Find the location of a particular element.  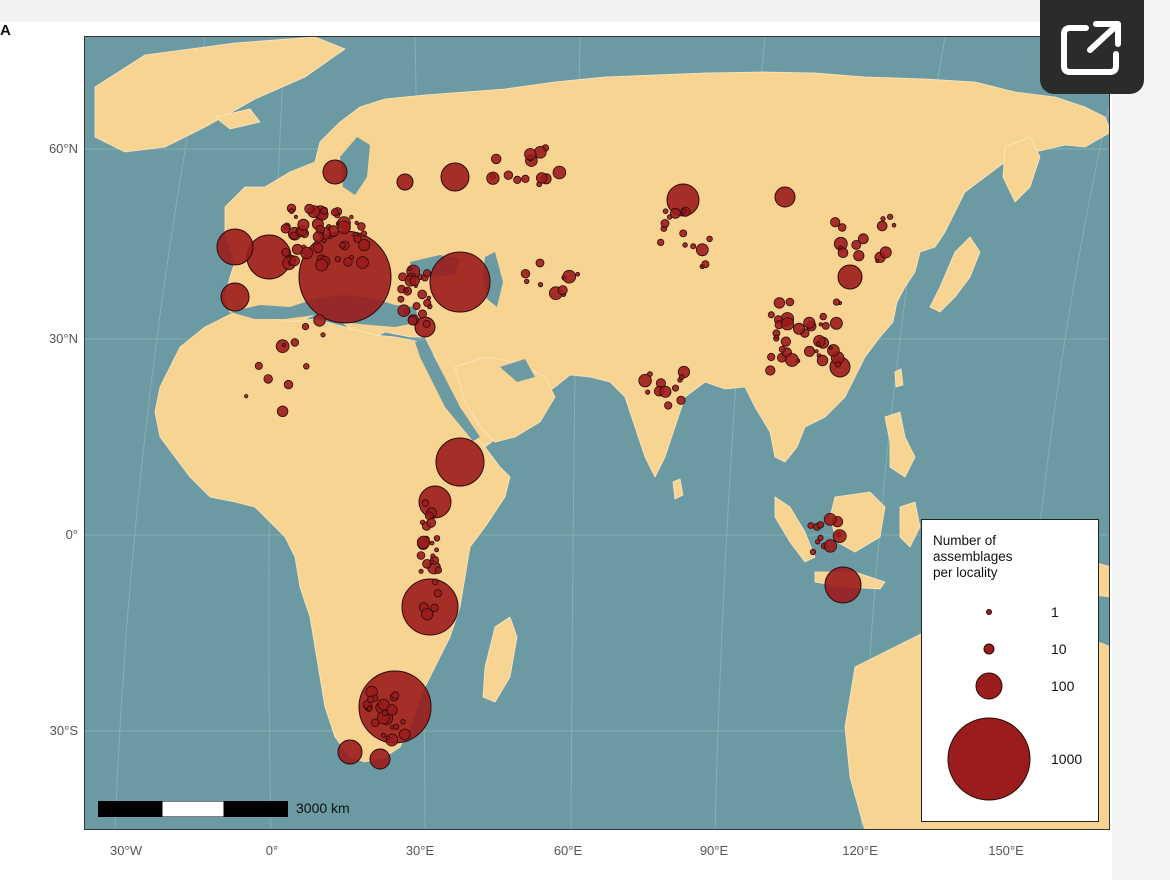

legend-label-10: 10 is located at coordinates (1059, 649).